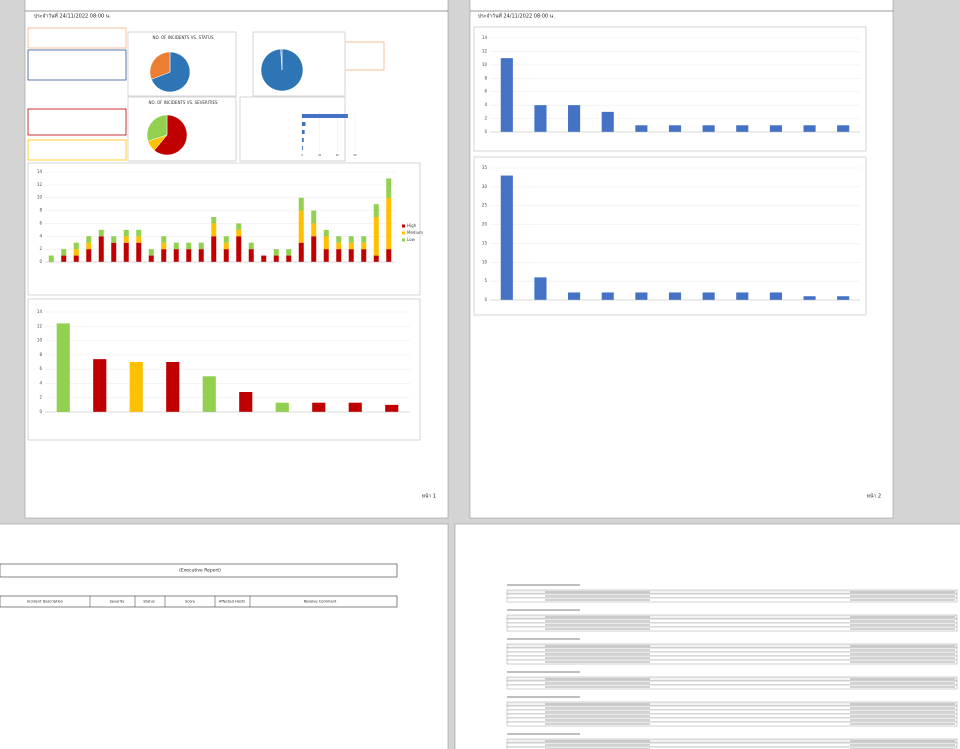  Describe the element at coordinates (320, 155) in the screenshot. I see `x-tick-label: 20` at that location.